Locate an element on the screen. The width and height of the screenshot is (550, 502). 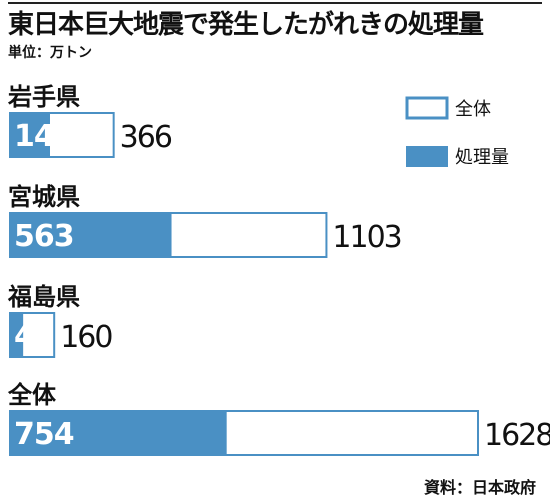
data-label-total-cat-2: 160 is located at coordinates (86, 337).